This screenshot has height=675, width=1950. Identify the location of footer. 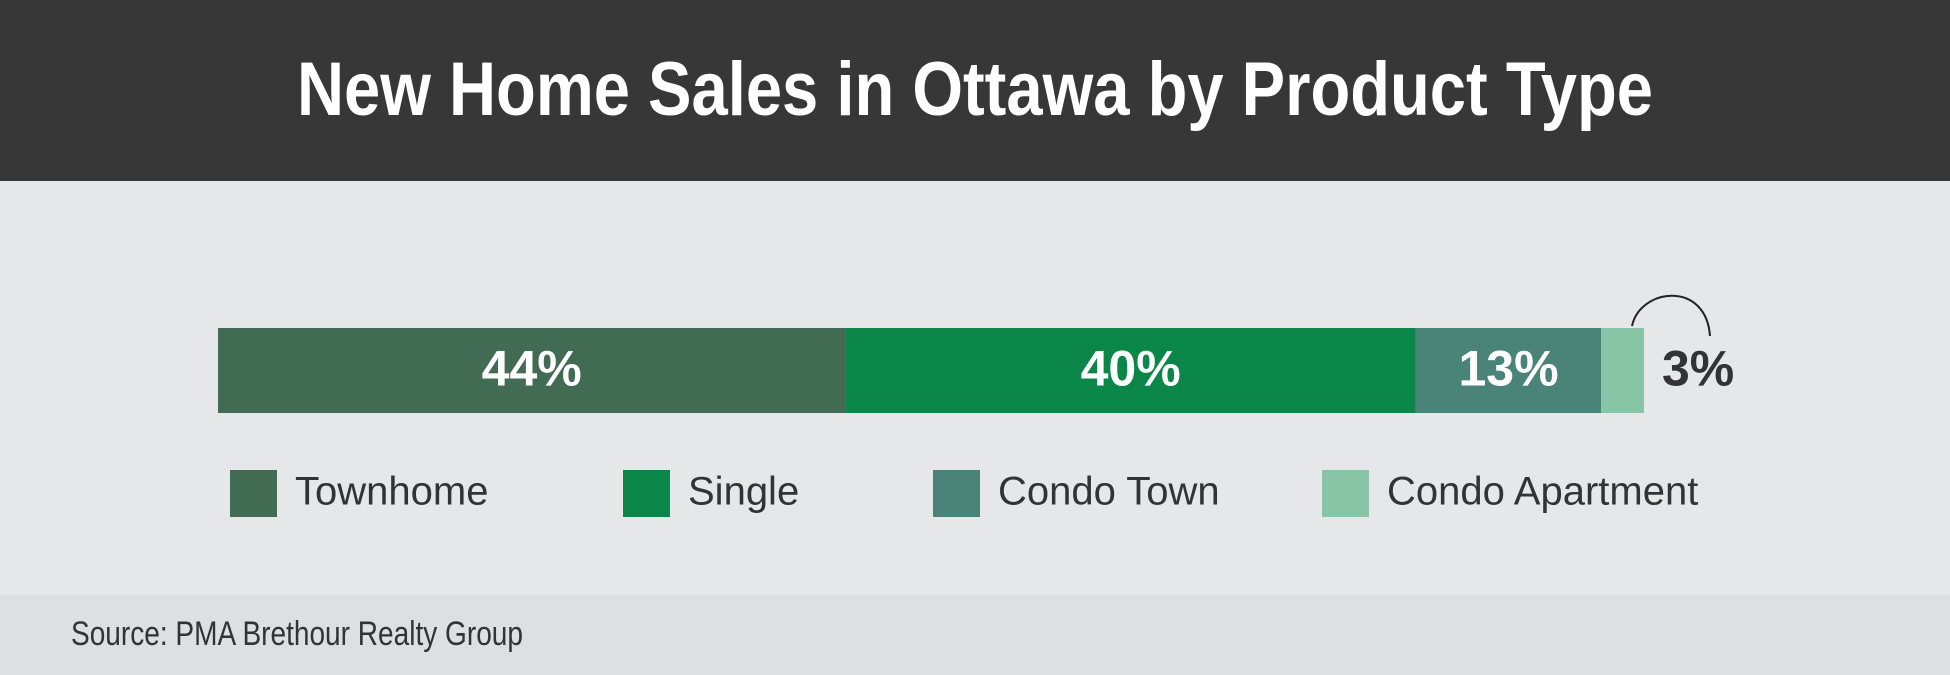
(975, 635).